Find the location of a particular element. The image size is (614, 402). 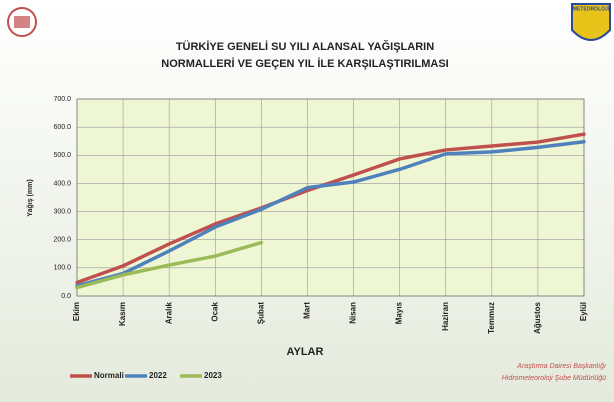

legend-label: 2023 is located at coordinates (213, 375).